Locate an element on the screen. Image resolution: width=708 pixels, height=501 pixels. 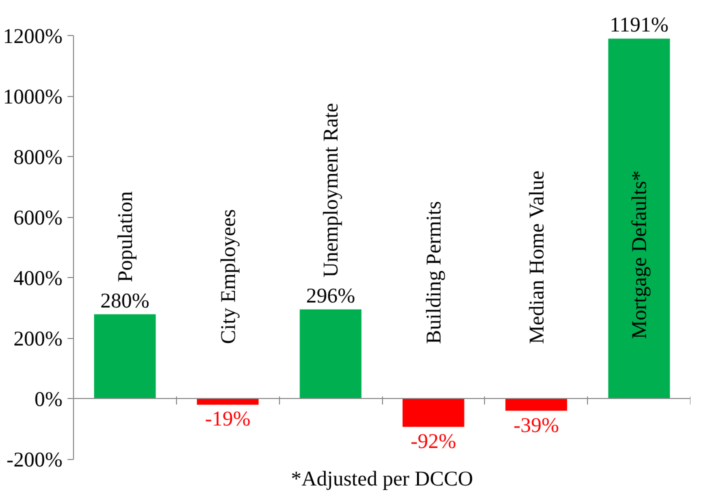
y-tick-label: 800% is located at coordinates (38, 156).